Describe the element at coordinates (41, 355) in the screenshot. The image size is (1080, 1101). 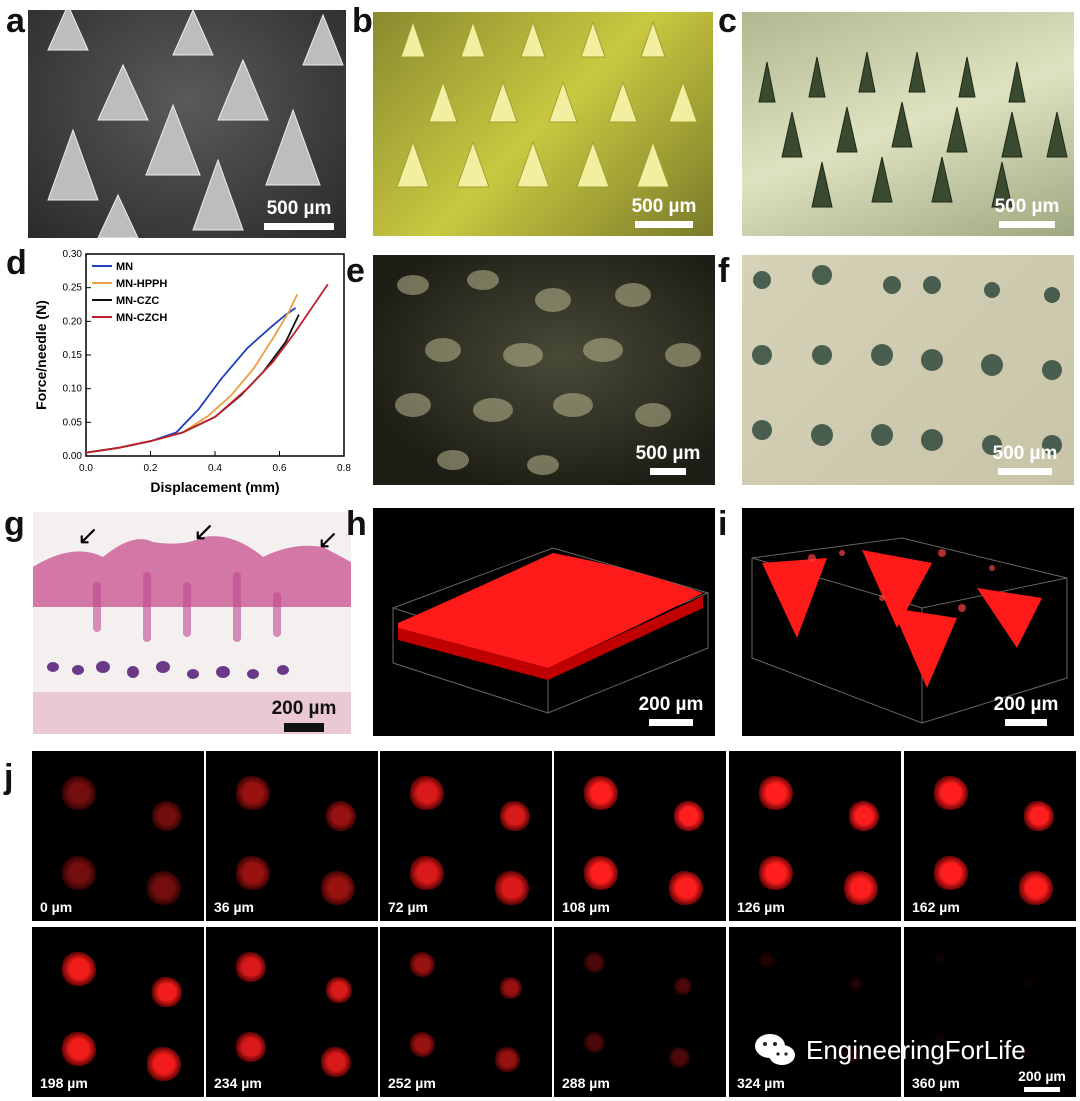
I see `y-axis-label: Force/needle (N)` at that location.